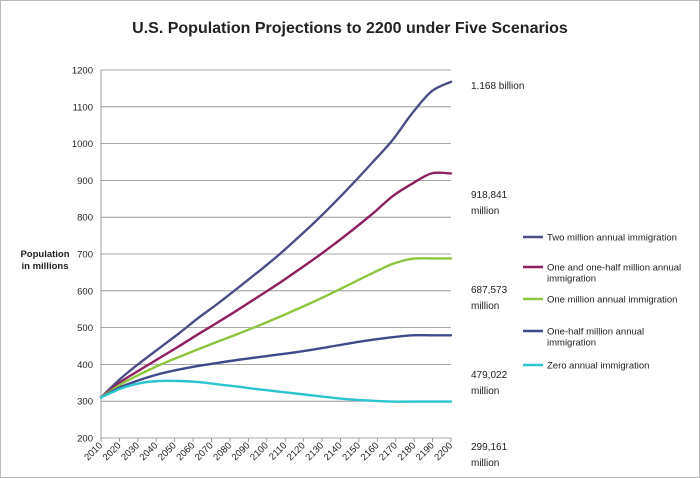  Describe the element at coordinates (351, 451) in the screenshot. I see `x-tick-label-2150: 2150` at that location.